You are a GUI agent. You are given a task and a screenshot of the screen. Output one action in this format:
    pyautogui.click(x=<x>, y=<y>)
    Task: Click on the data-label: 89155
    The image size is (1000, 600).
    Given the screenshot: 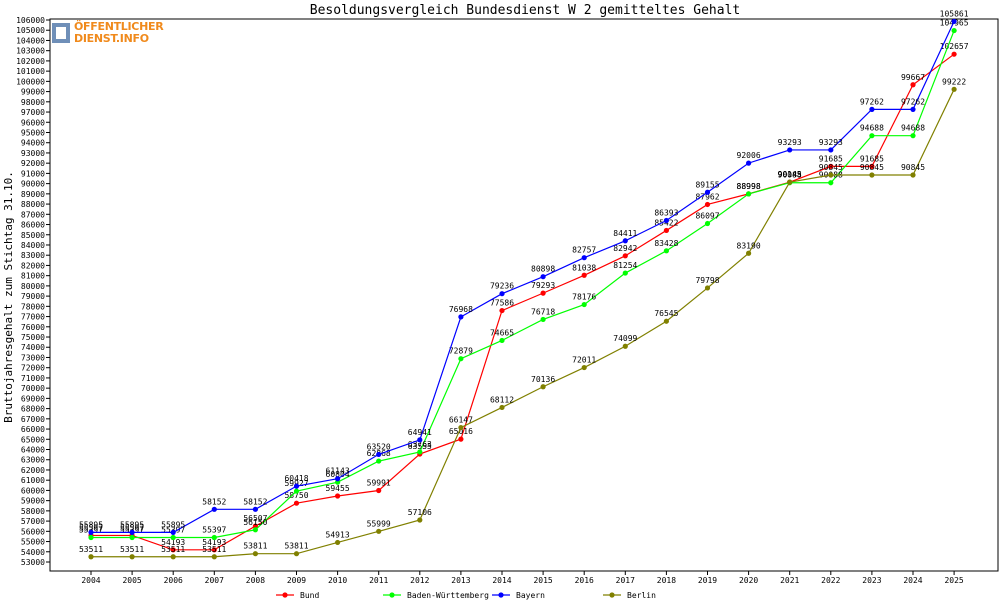 What is the action you would take?
    pyautogui.click(x=707, y=184)
    